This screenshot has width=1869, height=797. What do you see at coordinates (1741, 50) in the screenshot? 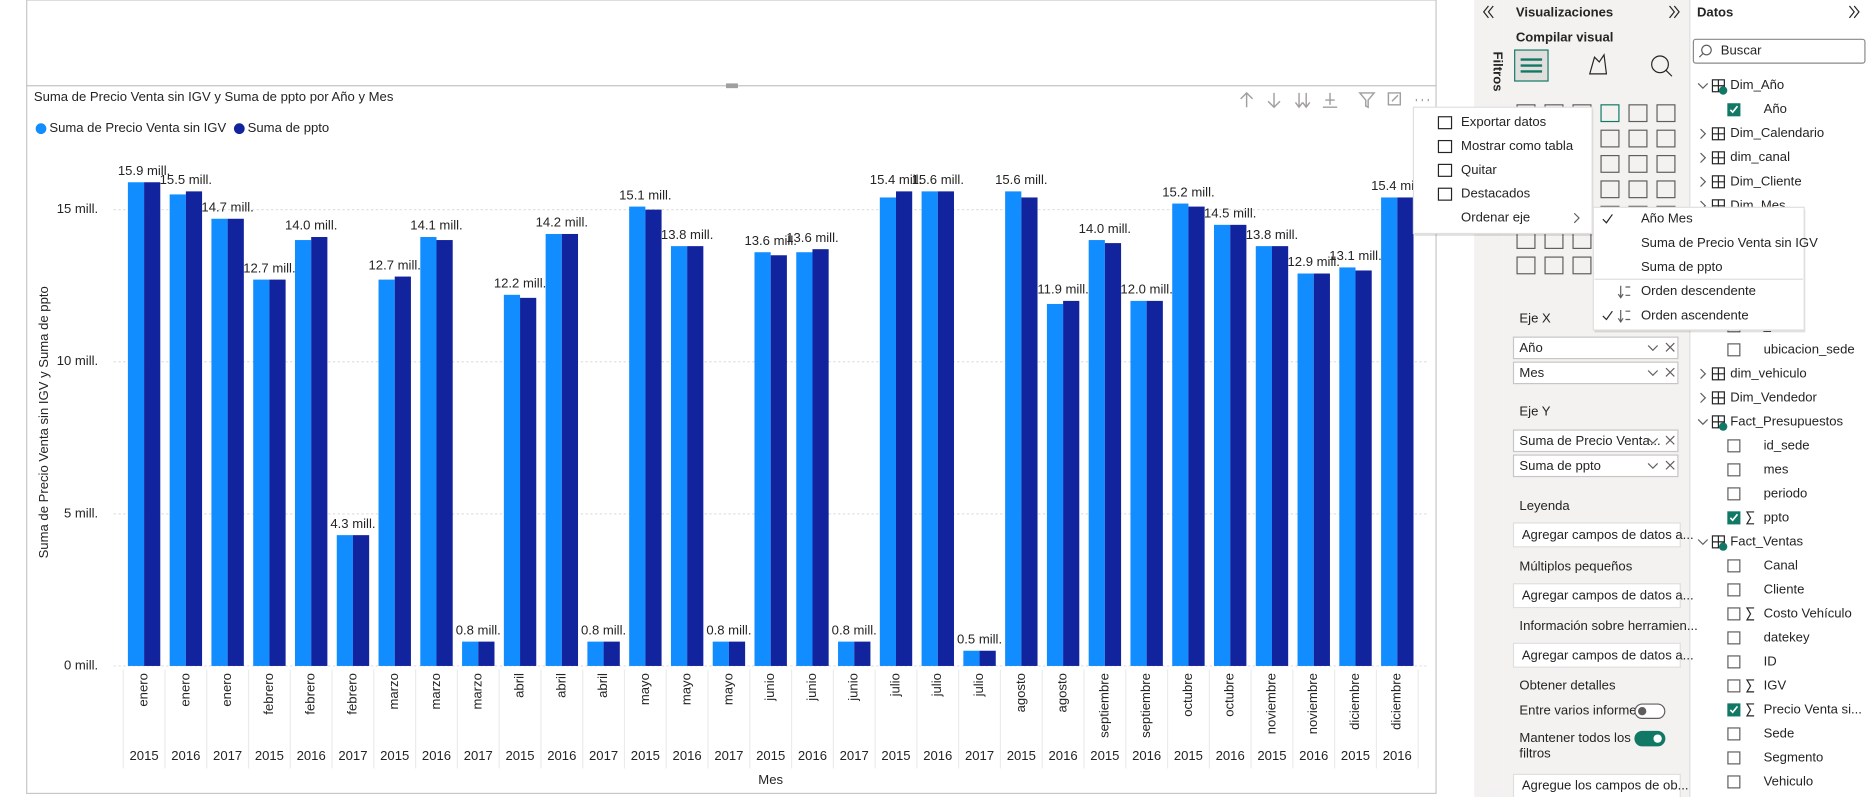
I see `search-placeholder: Buscar` at bounding box center [1741, 50].